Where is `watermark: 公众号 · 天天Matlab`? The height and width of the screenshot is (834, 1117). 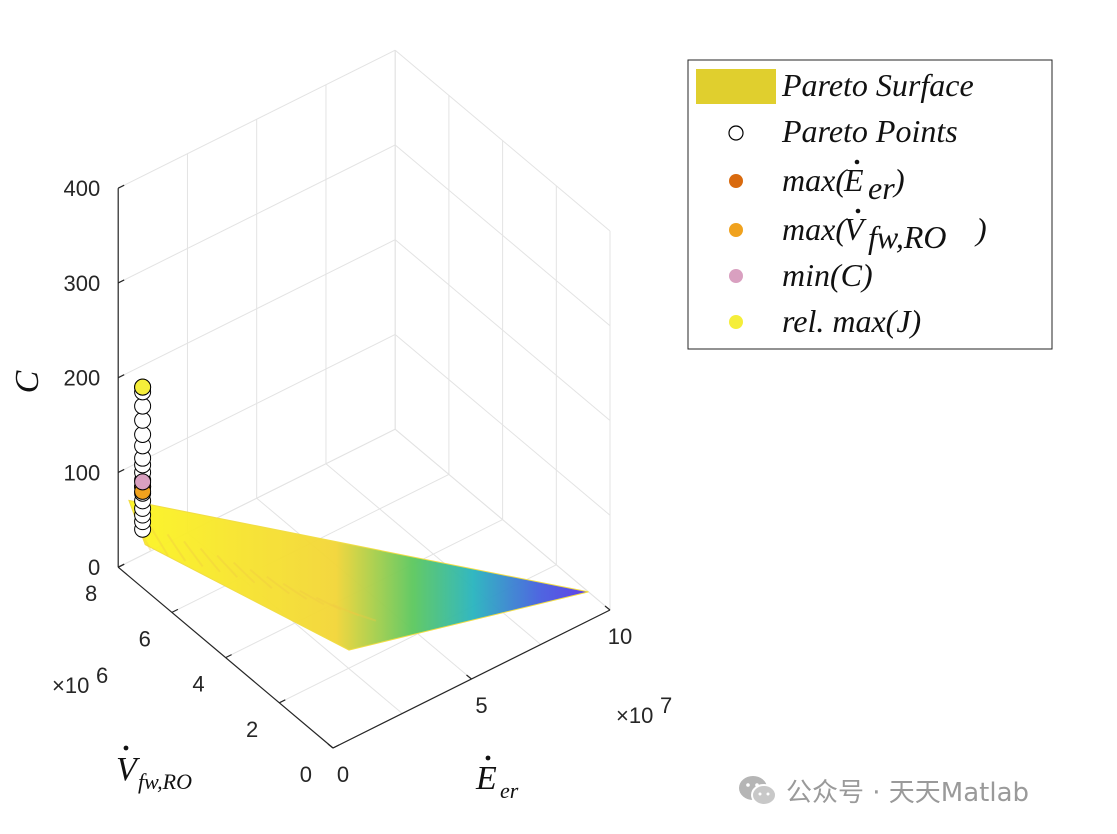
watermark: 公众号 · 天天Matlab is located at coordinates (883, 790).